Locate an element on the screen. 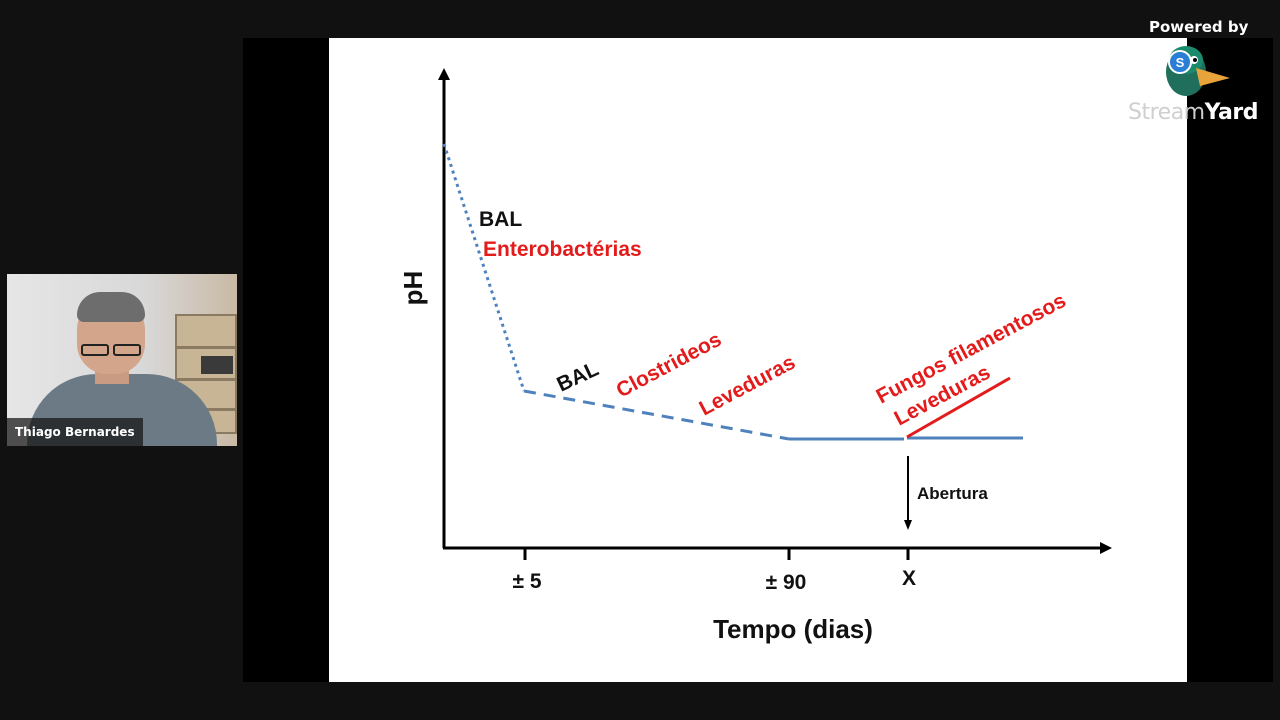  label-enterobacterias: Enterobactérias is located at coordinates (562, 249).